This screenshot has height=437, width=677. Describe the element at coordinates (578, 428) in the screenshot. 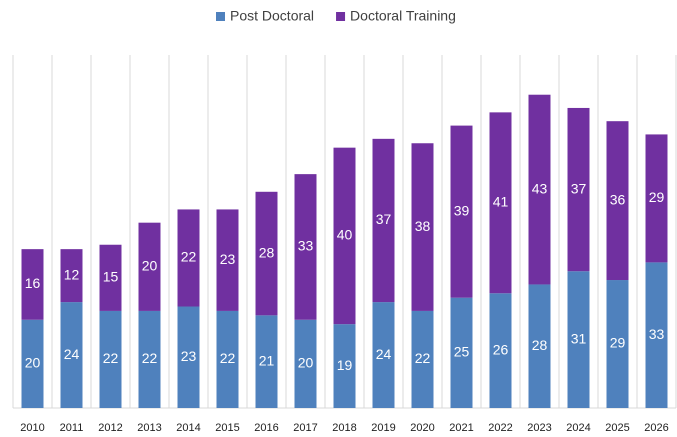

I see `x-tick-label: 2024` at that location.